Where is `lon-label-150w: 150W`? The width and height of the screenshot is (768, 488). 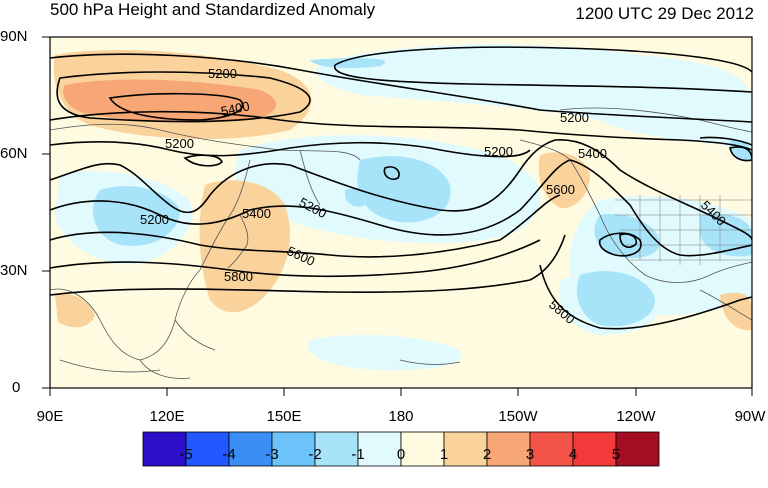
lon-label-150w: 150W is located at coordinates (518, 416).